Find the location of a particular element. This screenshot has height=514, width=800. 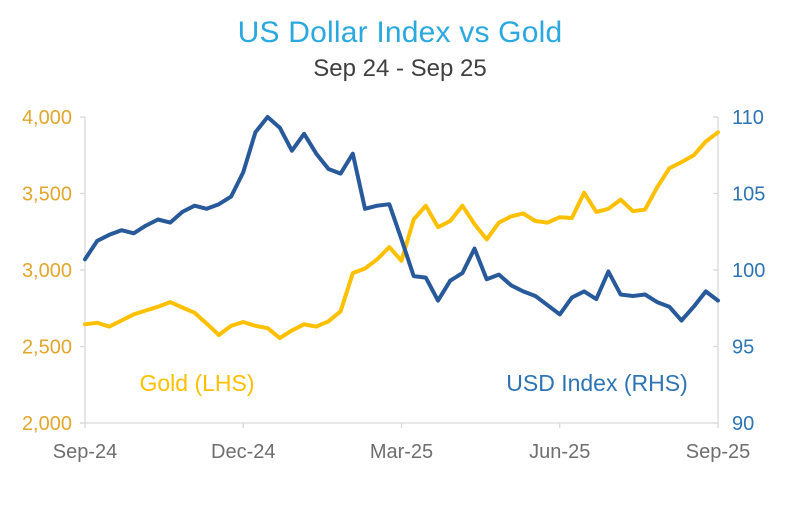

right-axis-tick-label: 90 is located at coordinates (743, 424).